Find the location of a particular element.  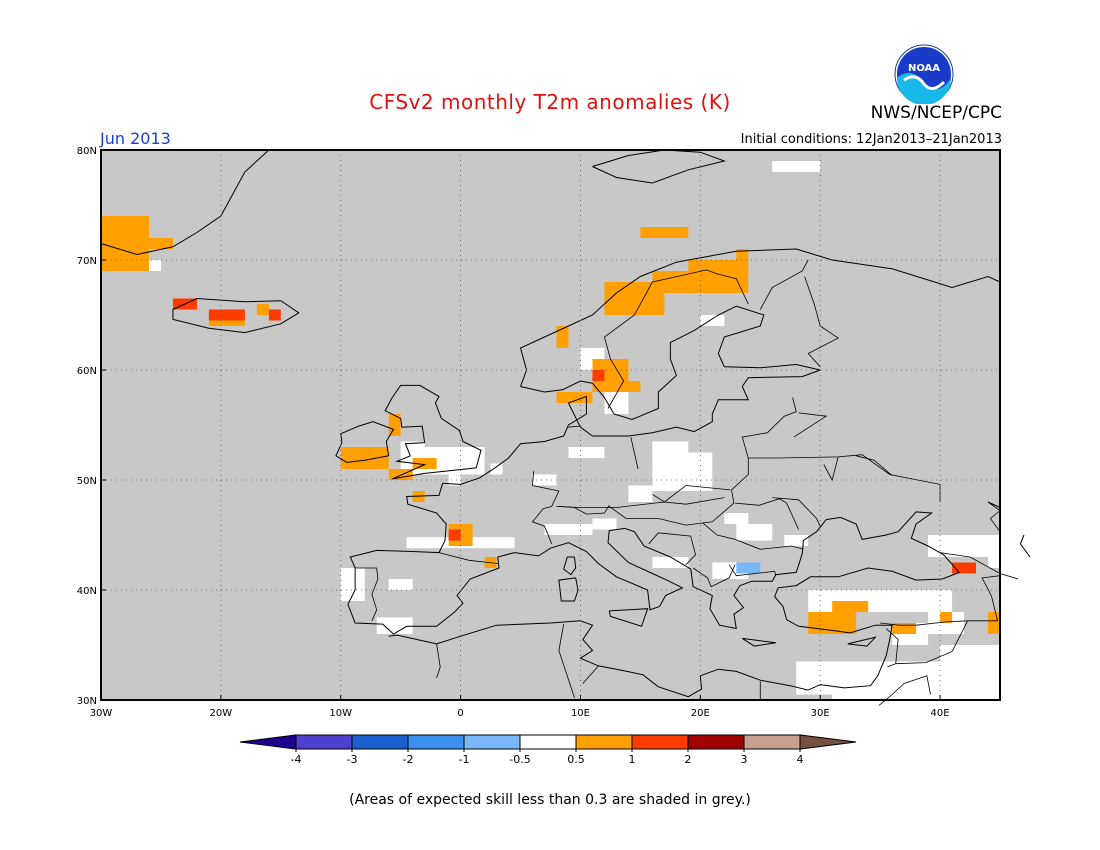

lat-tick-label: 70N is located at coordinates (87, 261).